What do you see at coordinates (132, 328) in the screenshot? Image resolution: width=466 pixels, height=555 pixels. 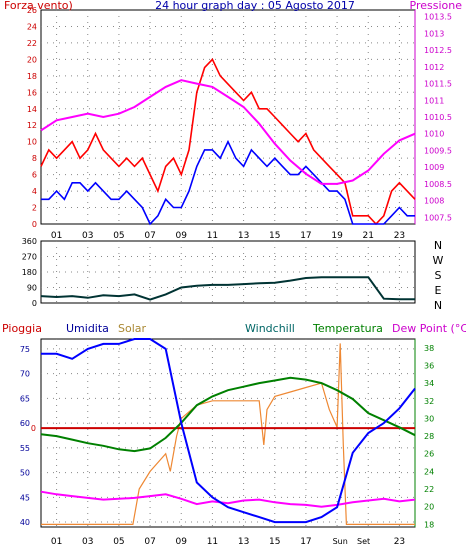 I see `legend-solar: Solar` at bounding box center [132, 328].